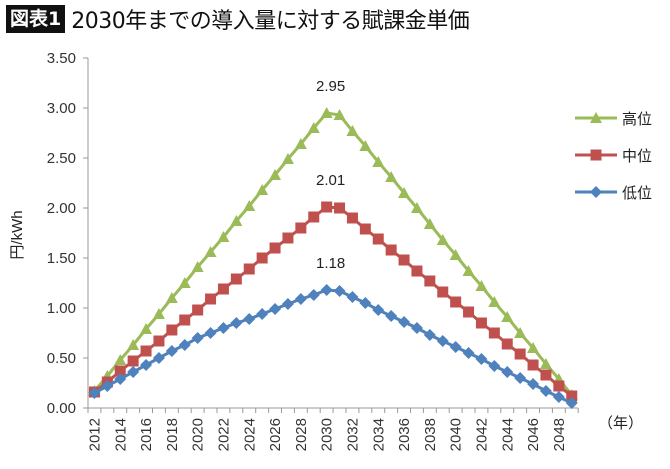  Describe the element at coordinates (249, 434) in the screenshot. I see `x-tick-label: 2024` at that location.